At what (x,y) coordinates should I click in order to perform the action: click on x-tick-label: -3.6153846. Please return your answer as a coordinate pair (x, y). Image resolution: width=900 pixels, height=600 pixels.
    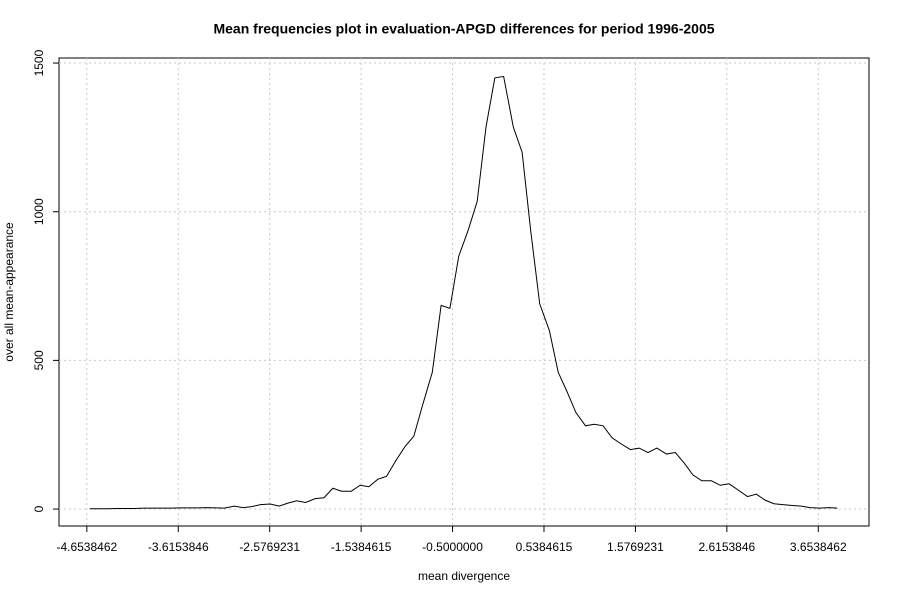
    Looking at the image, I should click on (178, 547).